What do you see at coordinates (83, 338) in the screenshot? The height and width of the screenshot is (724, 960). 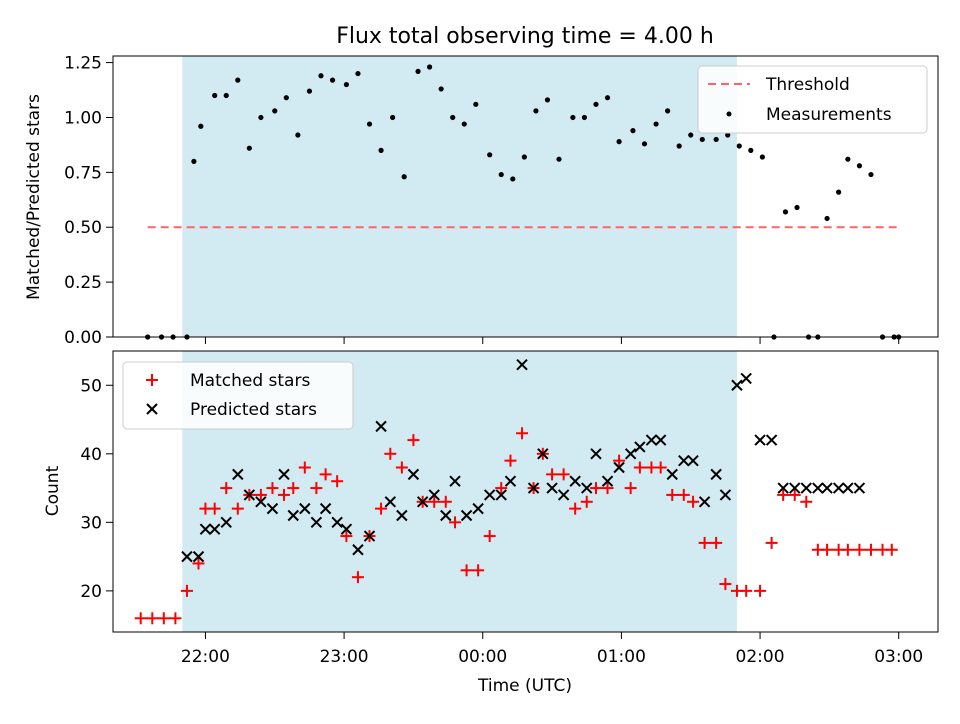 I see `top-y-tick-label: 0.00` at bounding box center [83, 338].